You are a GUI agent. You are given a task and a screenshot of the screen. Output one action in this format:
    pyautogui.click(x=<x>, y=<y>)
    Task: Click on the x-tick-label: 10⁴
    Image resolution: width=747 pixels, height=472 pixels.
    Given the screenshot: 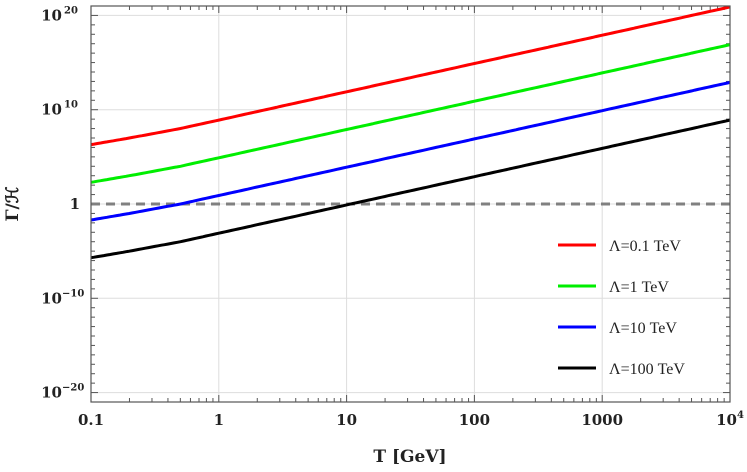 What is the action you would take?
    pyautogui.click(x=730, y=419)
    